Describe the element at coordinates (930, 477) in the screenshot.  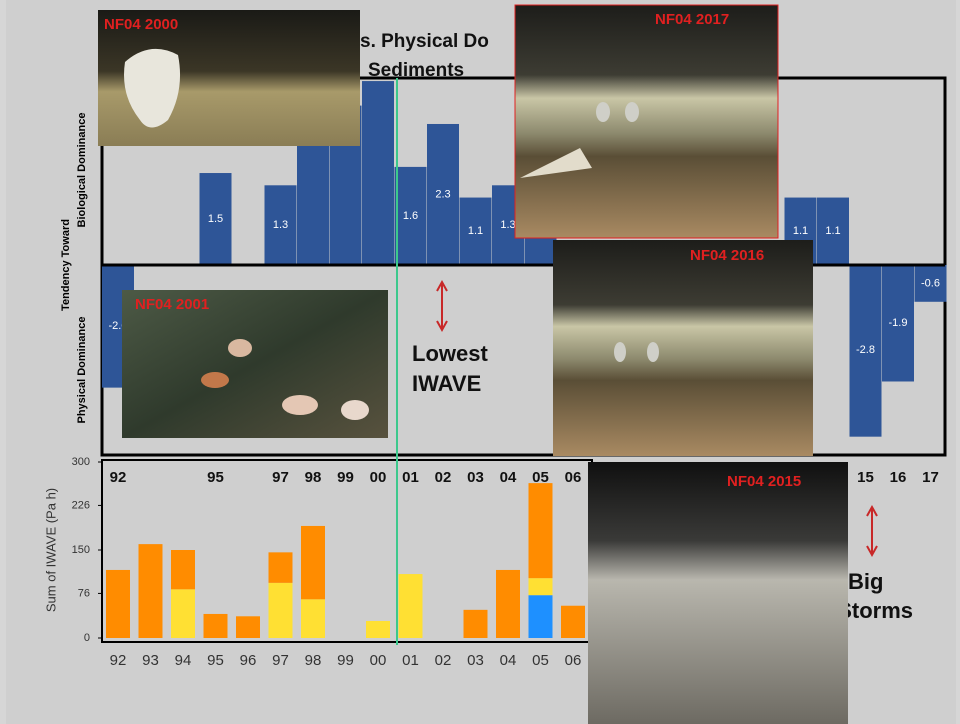
I see `x-tick-label: 17` at that location.